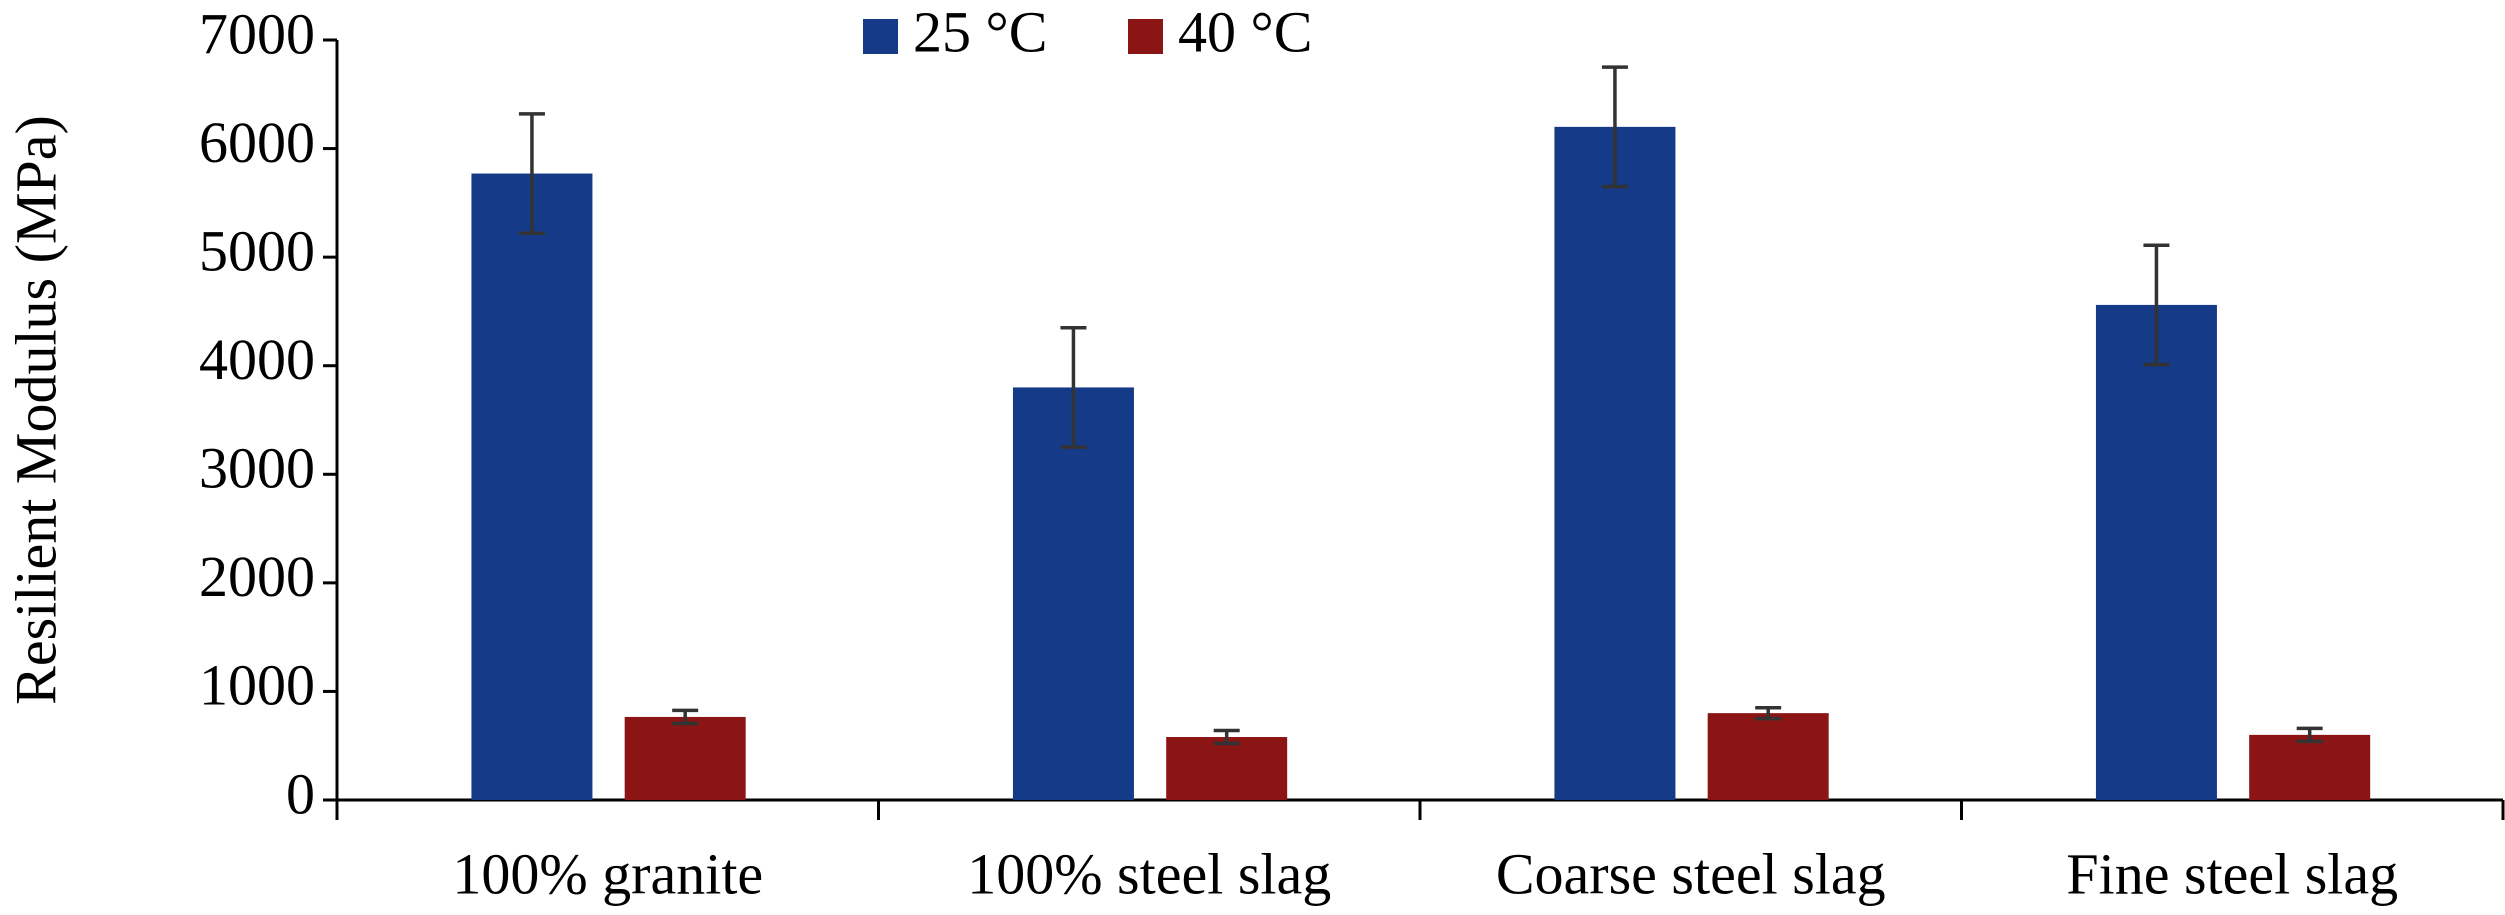 This screenshot has height=915, width=2505. I want to click on y-tick-label: 6000, so click(257, 142).